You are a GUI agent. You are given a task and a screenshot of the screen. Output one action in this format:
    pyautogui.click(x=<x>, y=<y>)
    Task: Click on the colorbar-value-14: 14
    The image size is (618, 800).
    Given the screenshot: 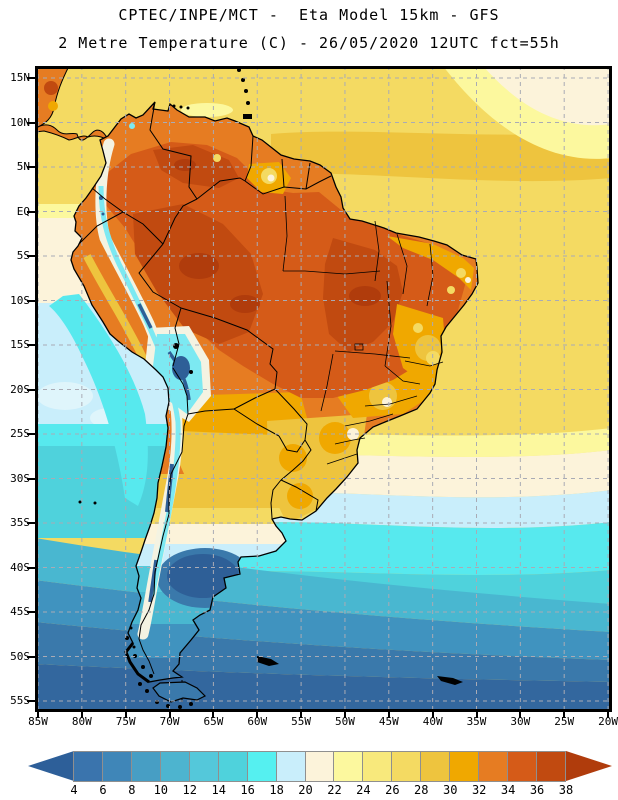 What is the action you would take?
    pyautogui.click(x=218, y=790)
    